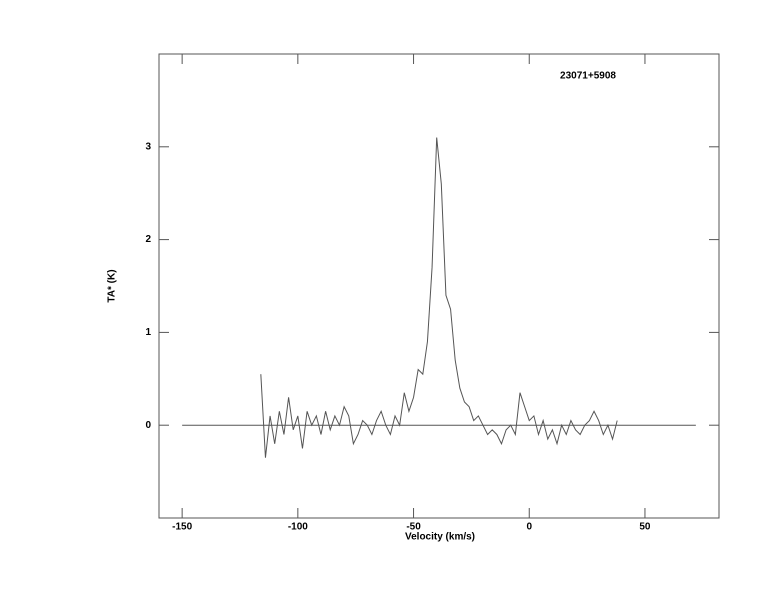 This screenshot has height=612, width=774. I want to click on x-tick-label: -100, so click(298, 527).